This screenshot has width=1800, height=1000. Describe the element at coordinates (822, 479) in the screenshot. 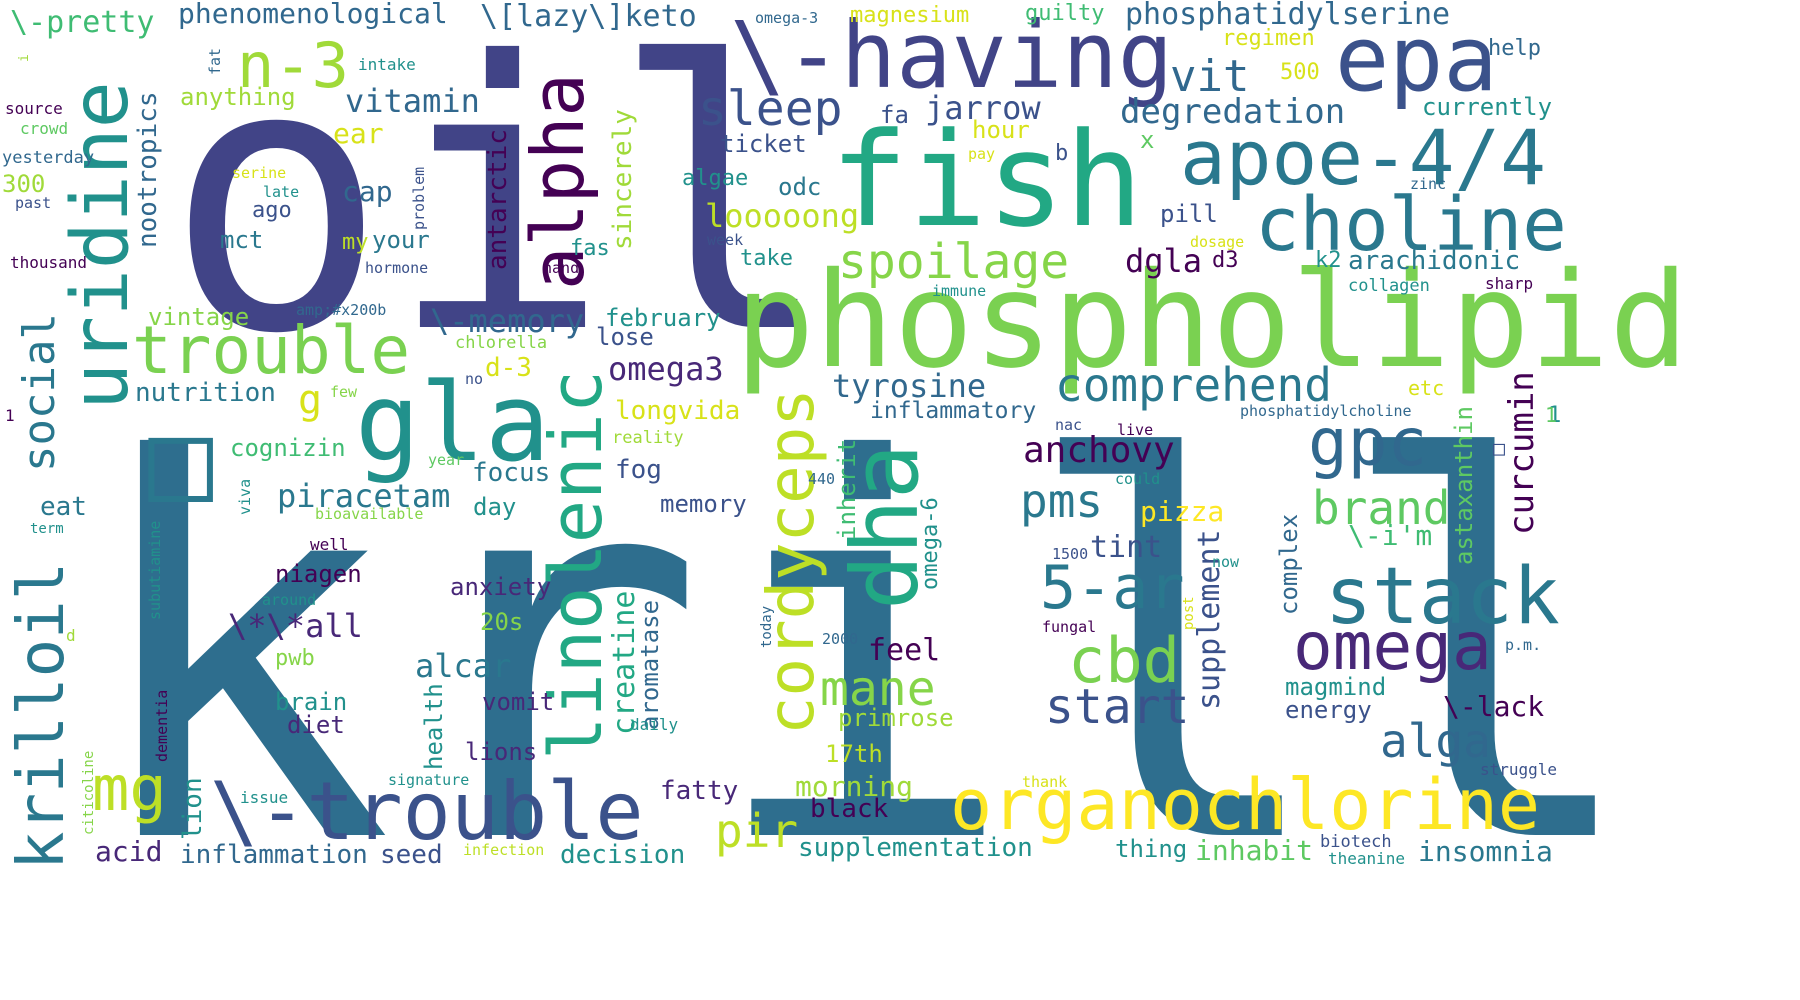

I see `word-440: 440` at that location.